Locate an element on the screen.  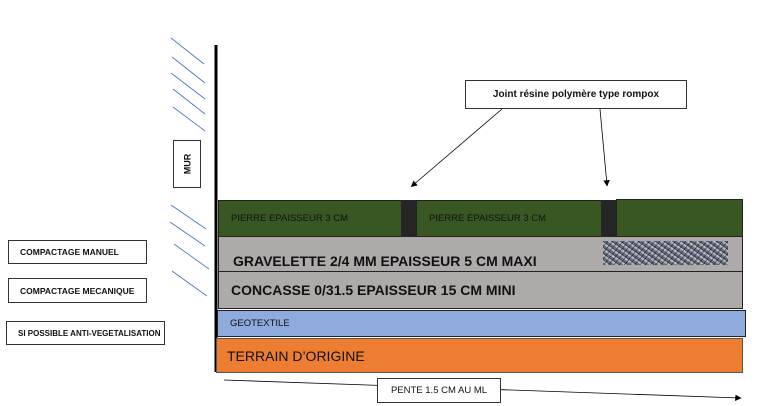
pierre-slab-1: PIERRE EPAISSEUR 3 CM is located at coordinates (310, 218).